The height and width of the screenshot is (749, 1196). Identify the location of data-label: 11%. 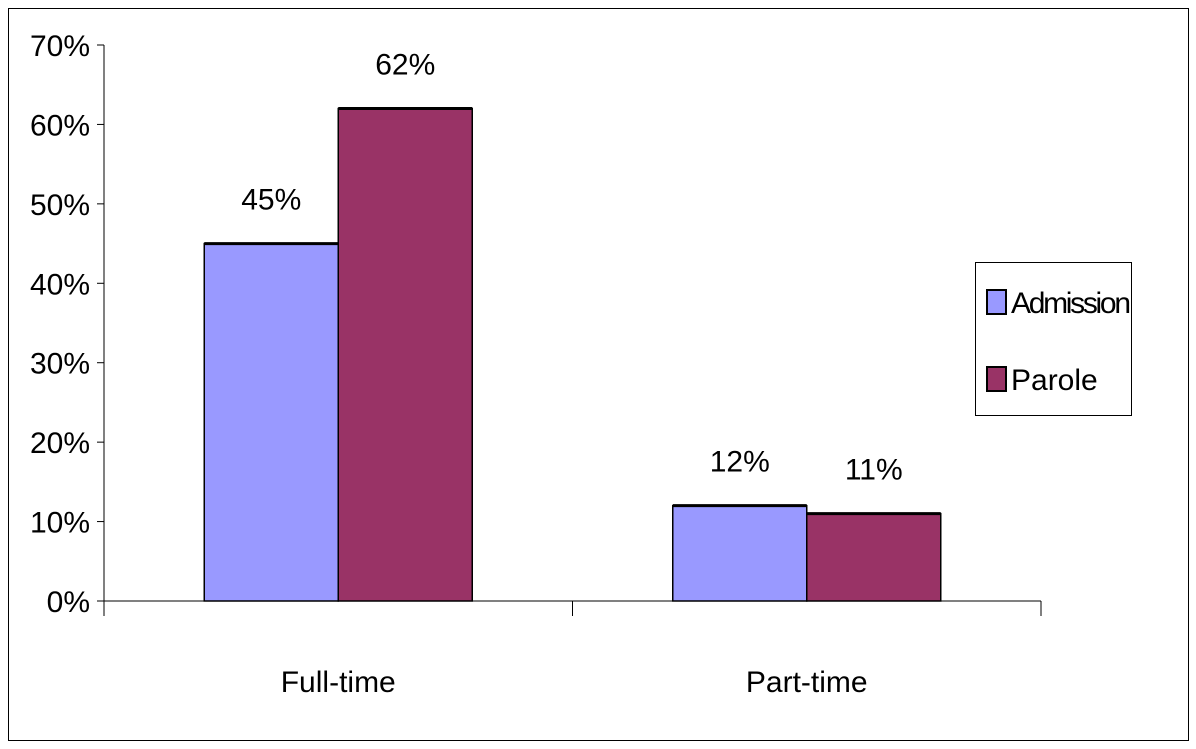
(874, 470).